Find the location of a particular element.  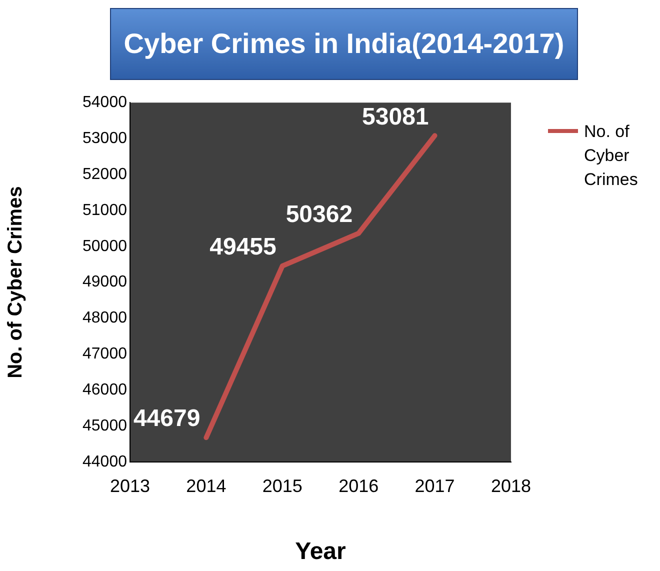

y-tick-label: 53000 is located at coordinates (105, 138).